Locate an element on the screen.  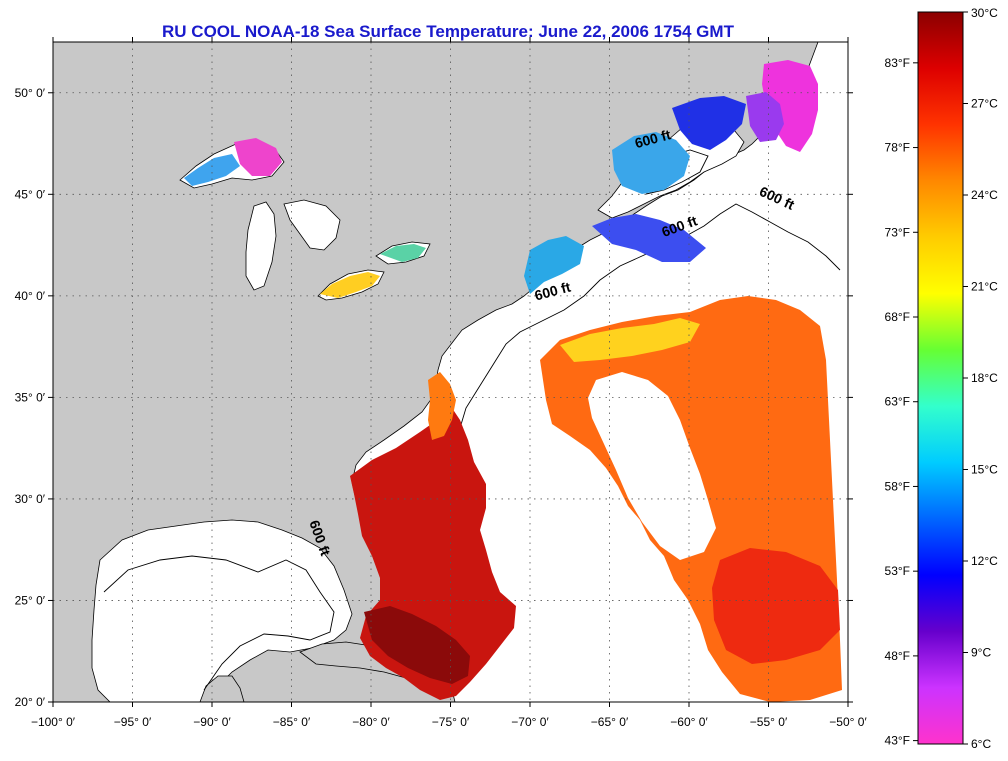
colorbar-celsius-label: 9°C is located at coordinates (981, 653).